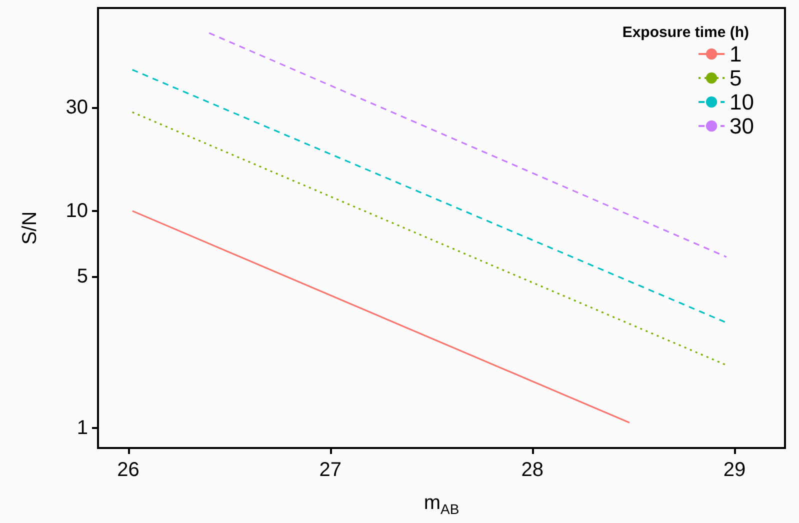 This screenshot has height=523, width=799. I want to click on legend-label: 10, so click(742, 102).